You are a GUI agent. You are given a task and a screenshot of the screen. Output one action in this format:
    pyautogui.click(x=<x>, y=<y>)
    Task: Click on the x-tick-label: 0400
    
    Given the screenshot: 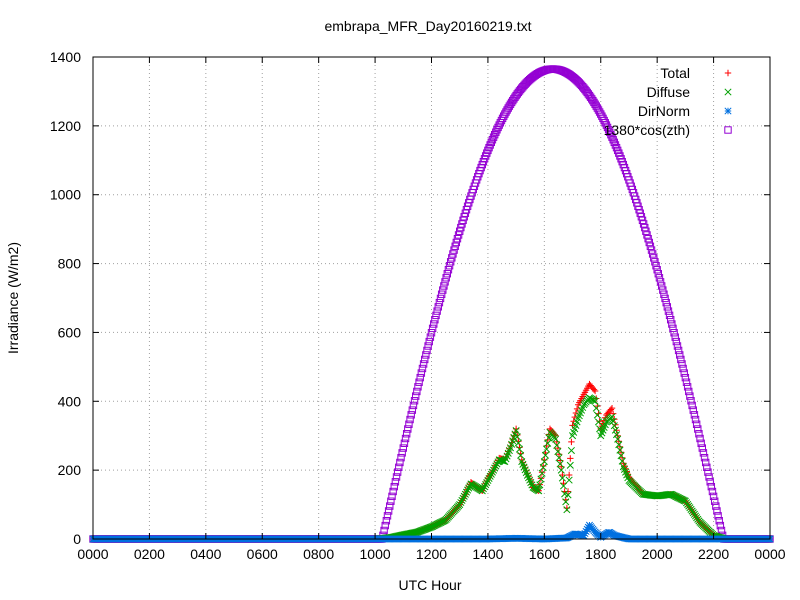 What is the action you would take?
    pyautogui.click(x=205, y=554)
    